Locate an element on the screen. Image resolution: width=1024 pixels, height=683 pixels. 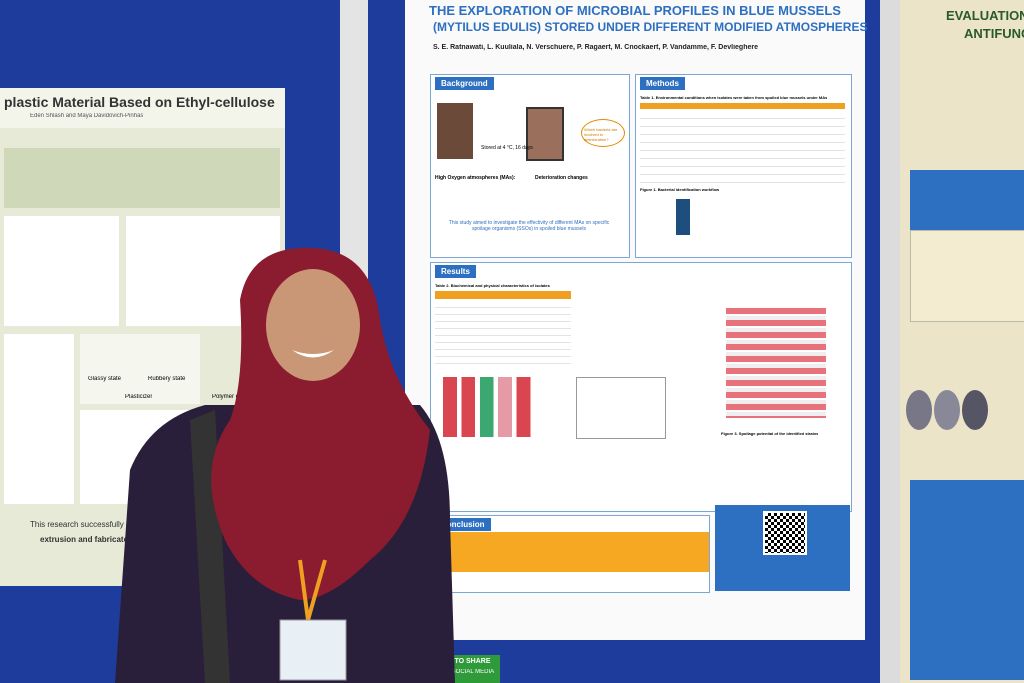
footer-text: extrusion and fabricate bioplastics is located at coordinates (106, 539).